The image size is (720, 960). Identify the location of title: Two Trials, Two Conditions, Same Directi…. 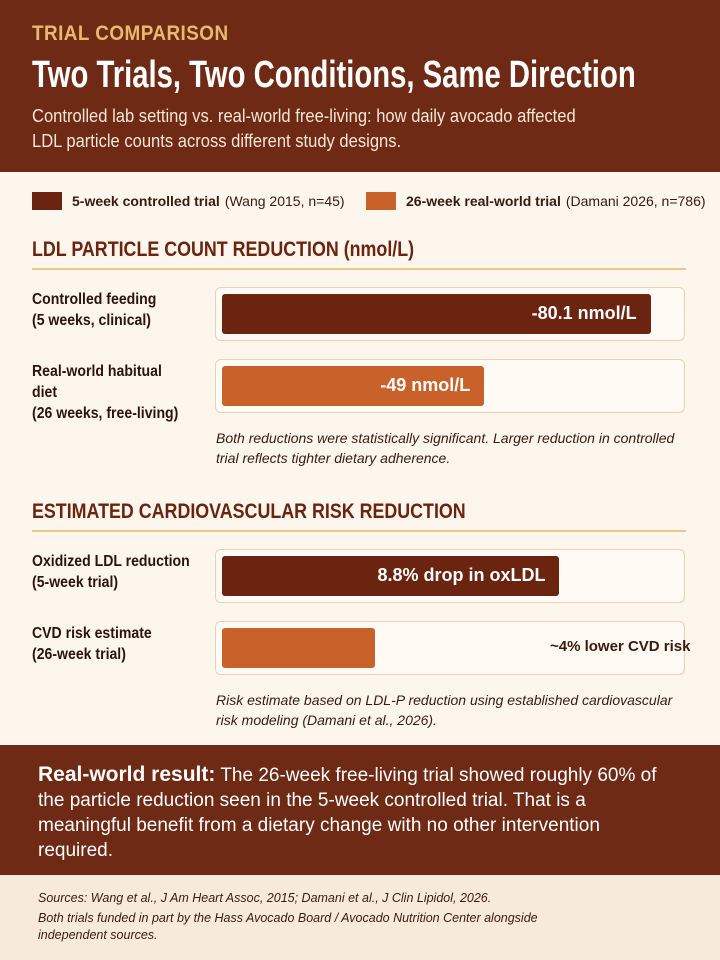
(334, 75).